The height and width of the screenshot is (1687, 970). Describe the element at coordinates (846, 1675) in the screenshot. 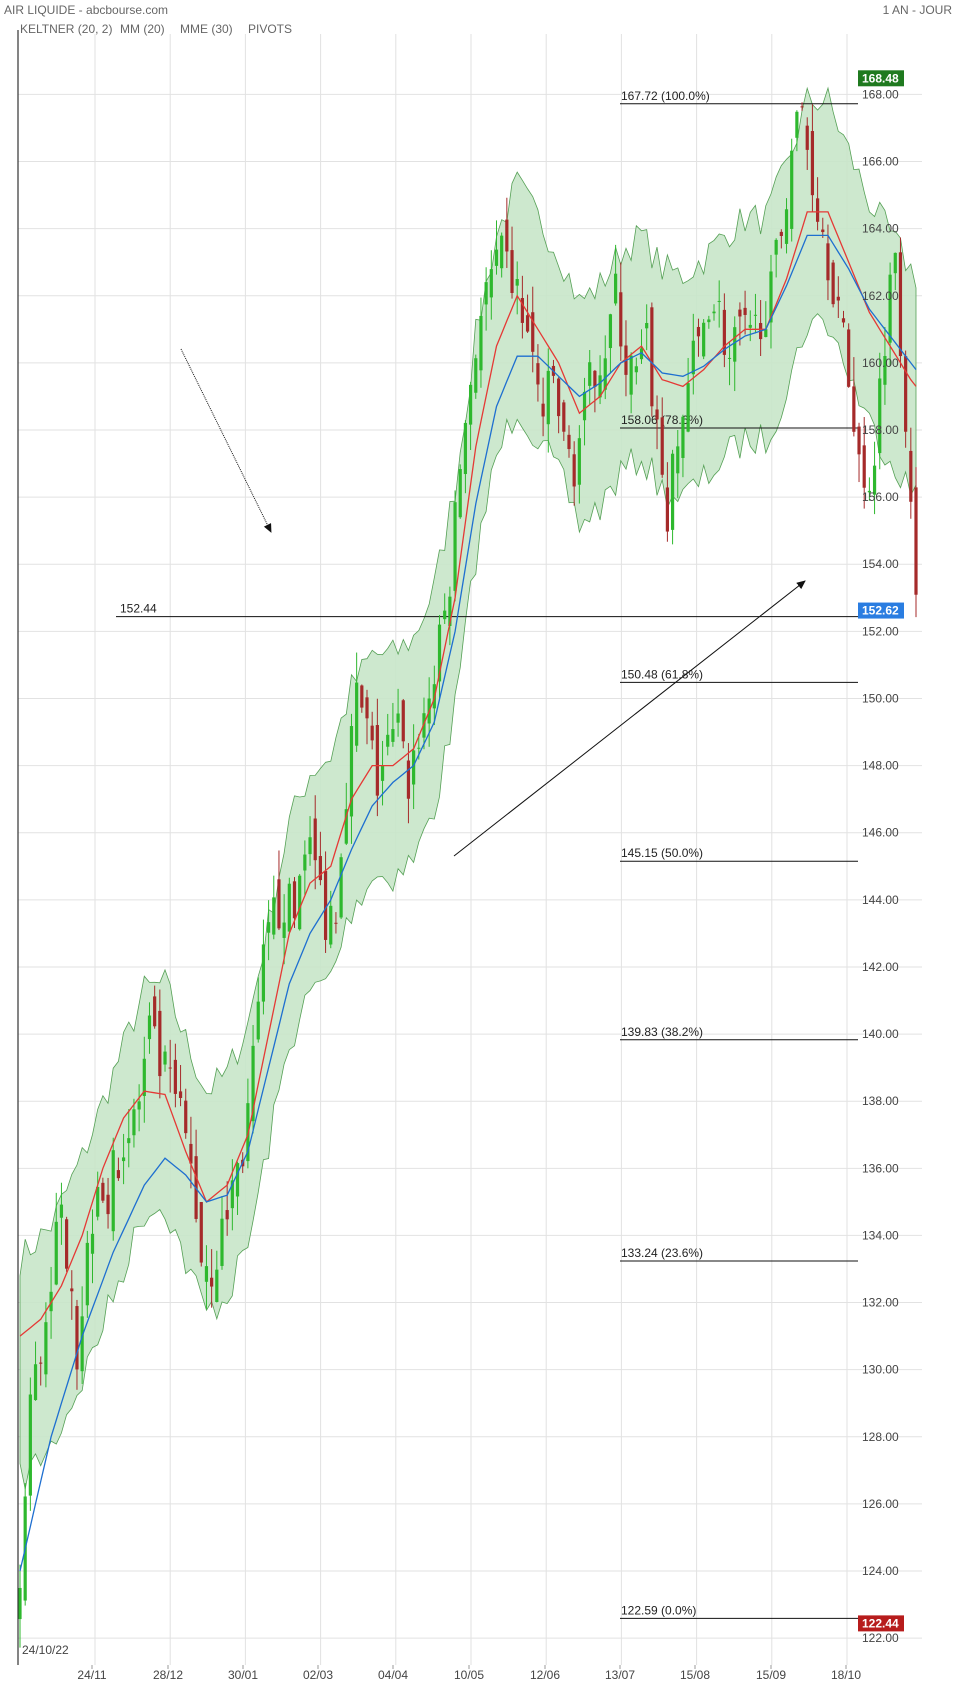

I see `x-tick-label: 18/10` at that location.